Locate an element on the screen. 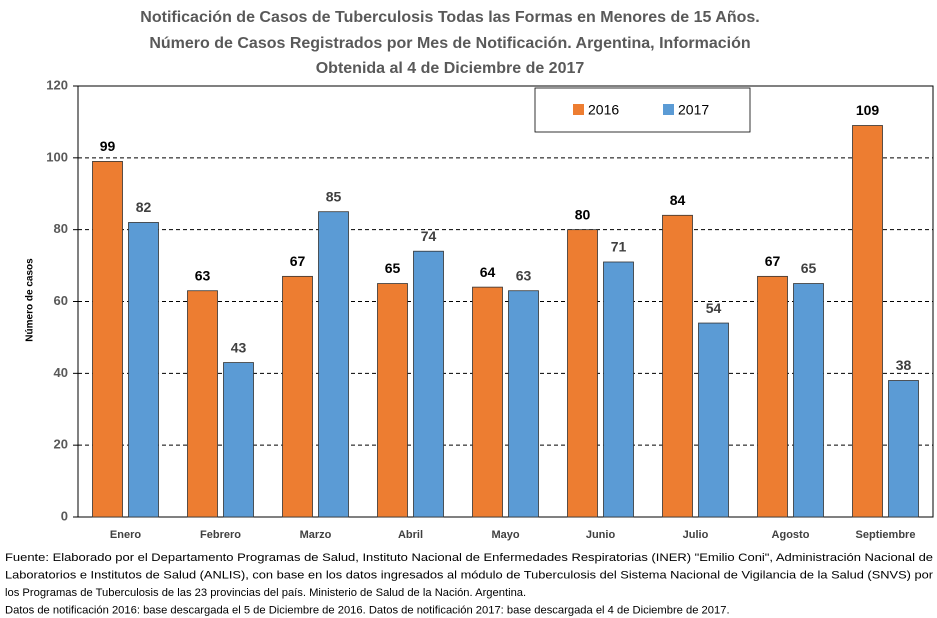  x-tick-label: Agosto is located at coordinates (791, 535).